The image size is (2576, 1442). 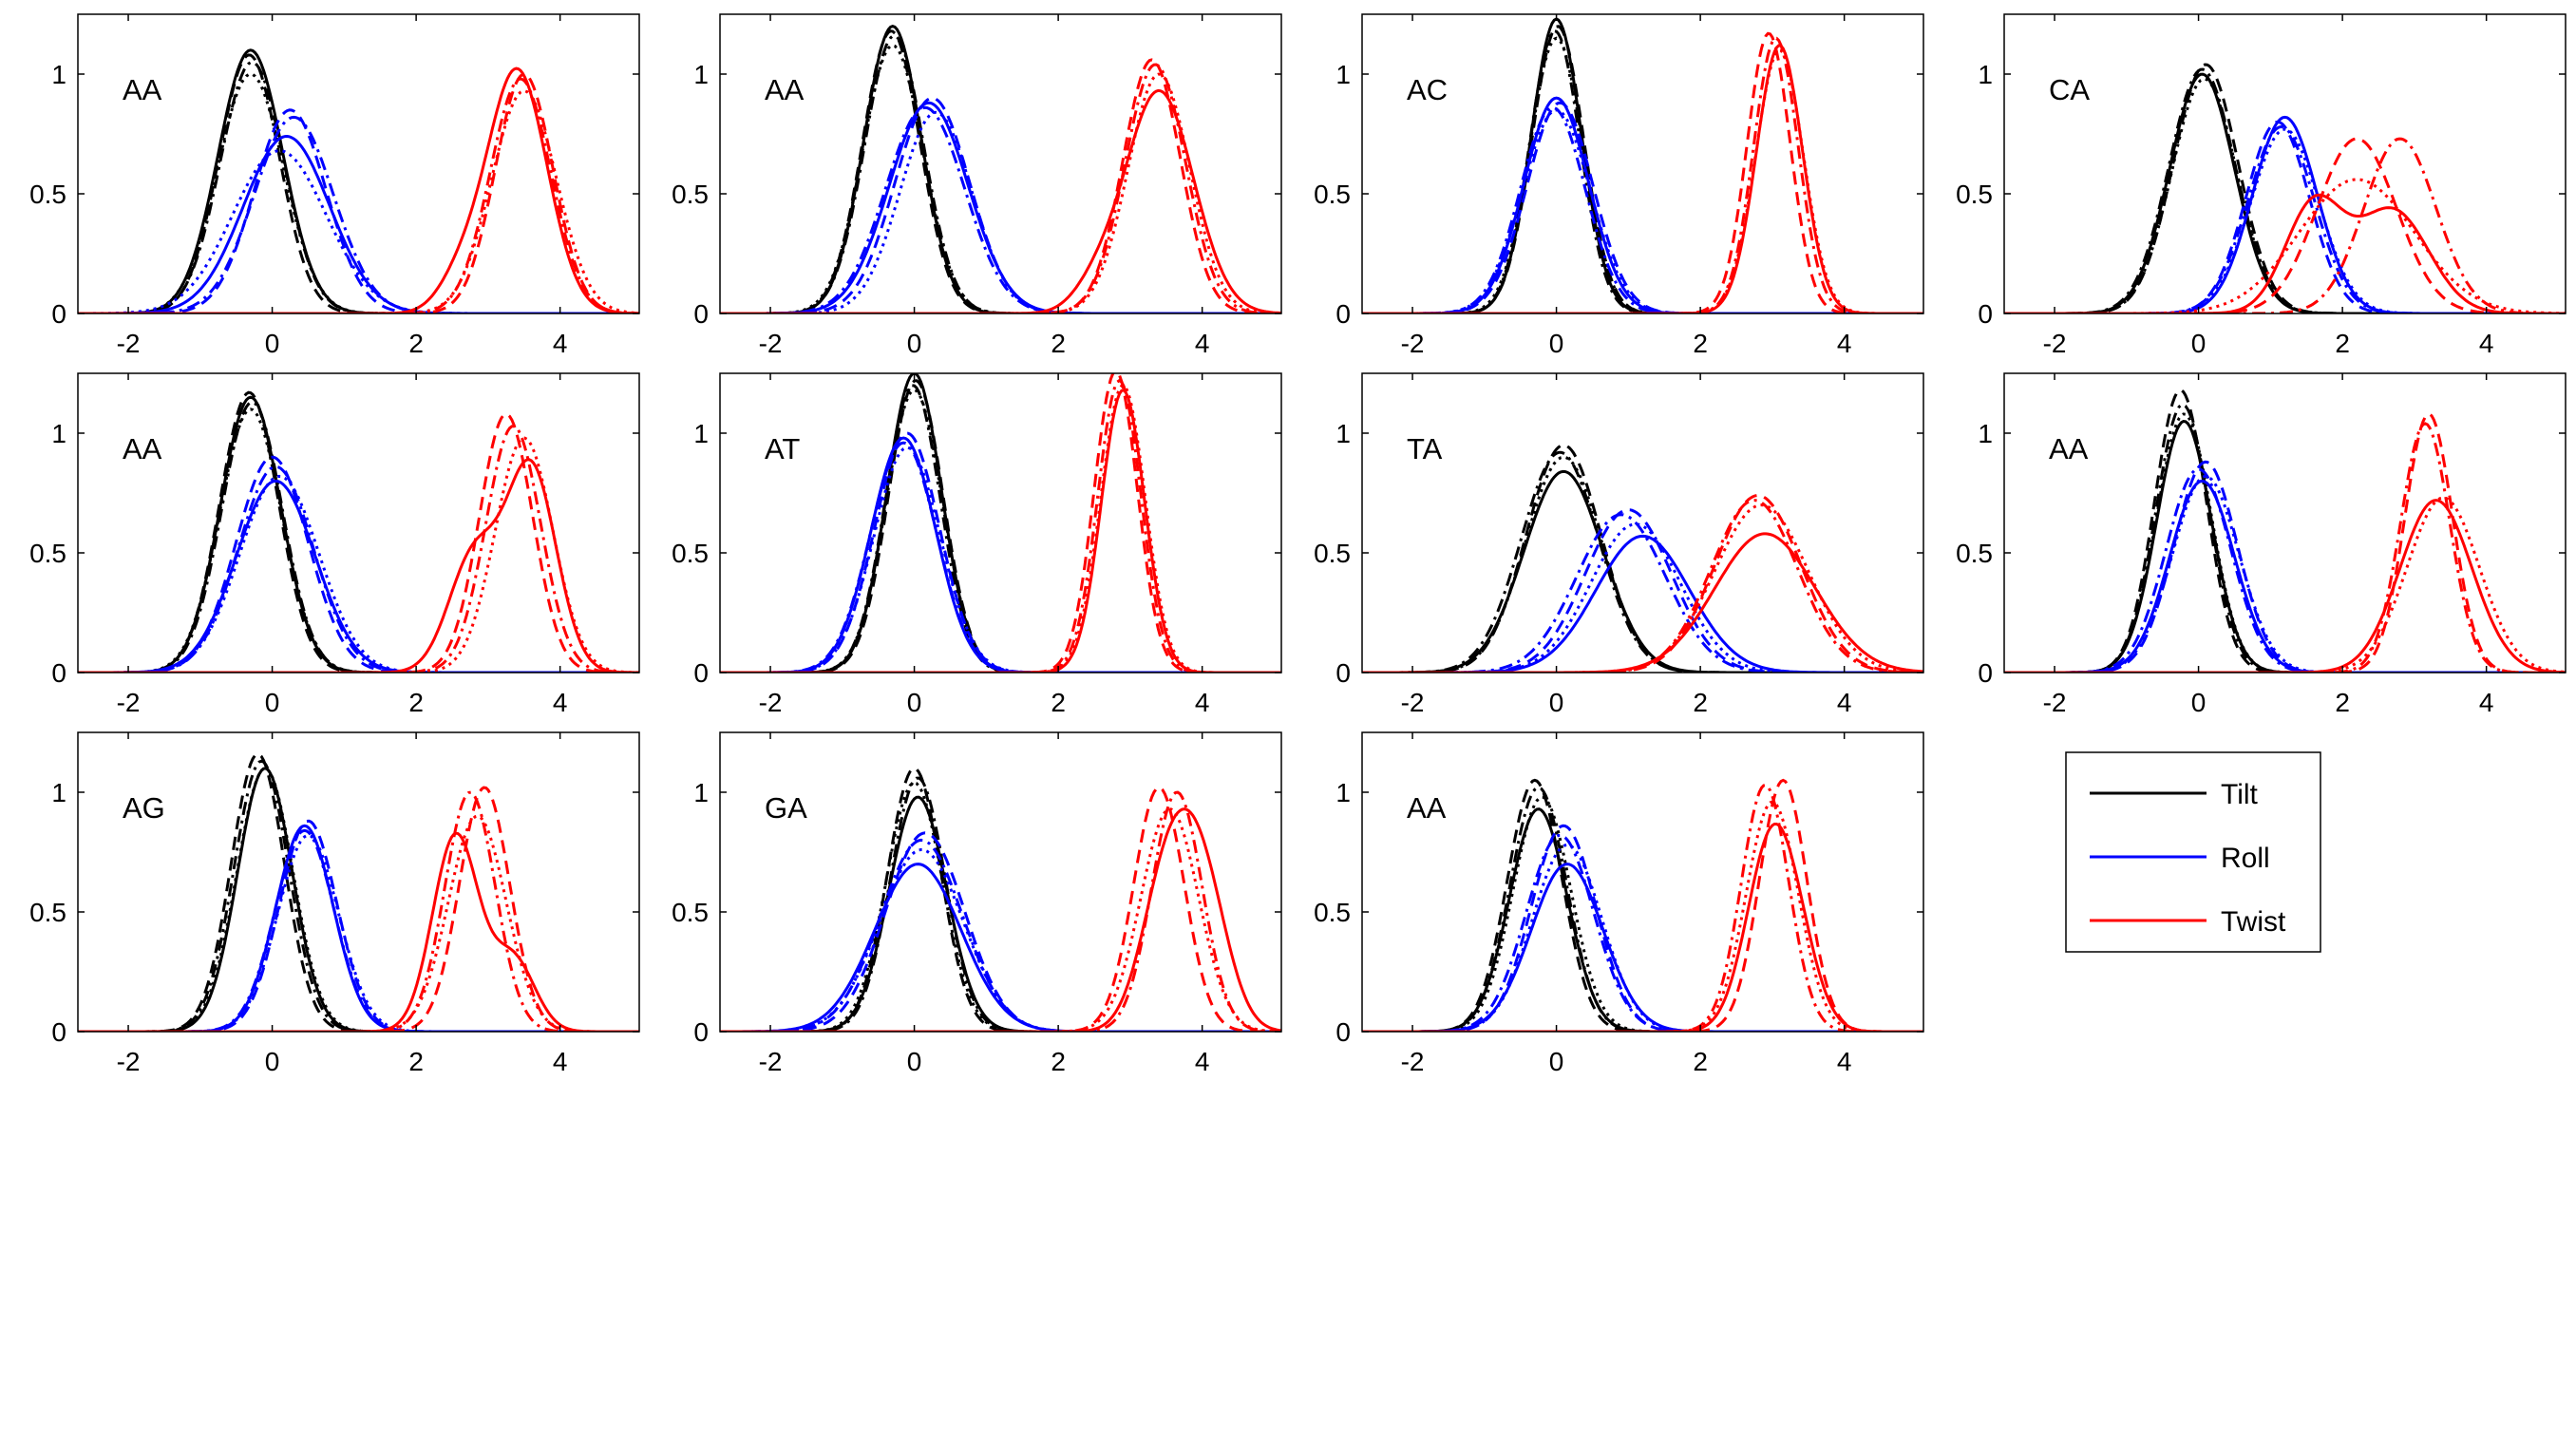 What do you see at coordinates (2193, 852) in the screenshot?
I see `legend: Tilt Roll Twist` at bounding box center [2193, 852].